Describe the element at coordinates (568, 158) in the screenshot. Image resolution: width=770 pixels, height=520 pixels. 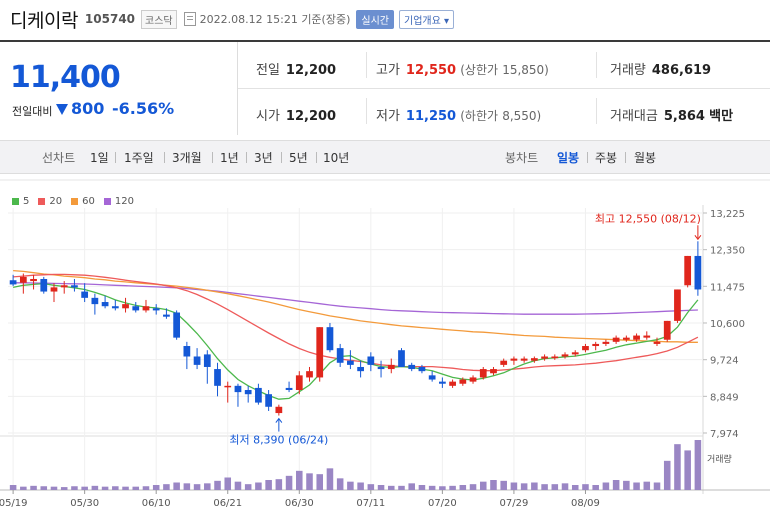
I see `candle-daily: 일봉` at that location.